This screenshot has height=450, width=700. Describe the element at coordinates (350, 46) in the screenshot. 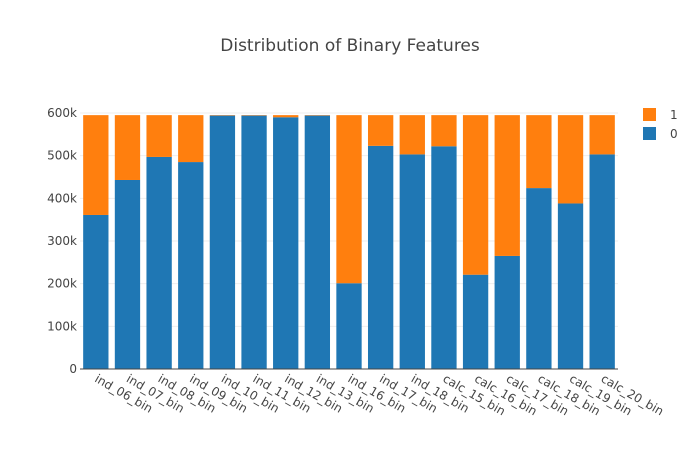

I see `chart-title: Distribution of Binary Features` at that location.